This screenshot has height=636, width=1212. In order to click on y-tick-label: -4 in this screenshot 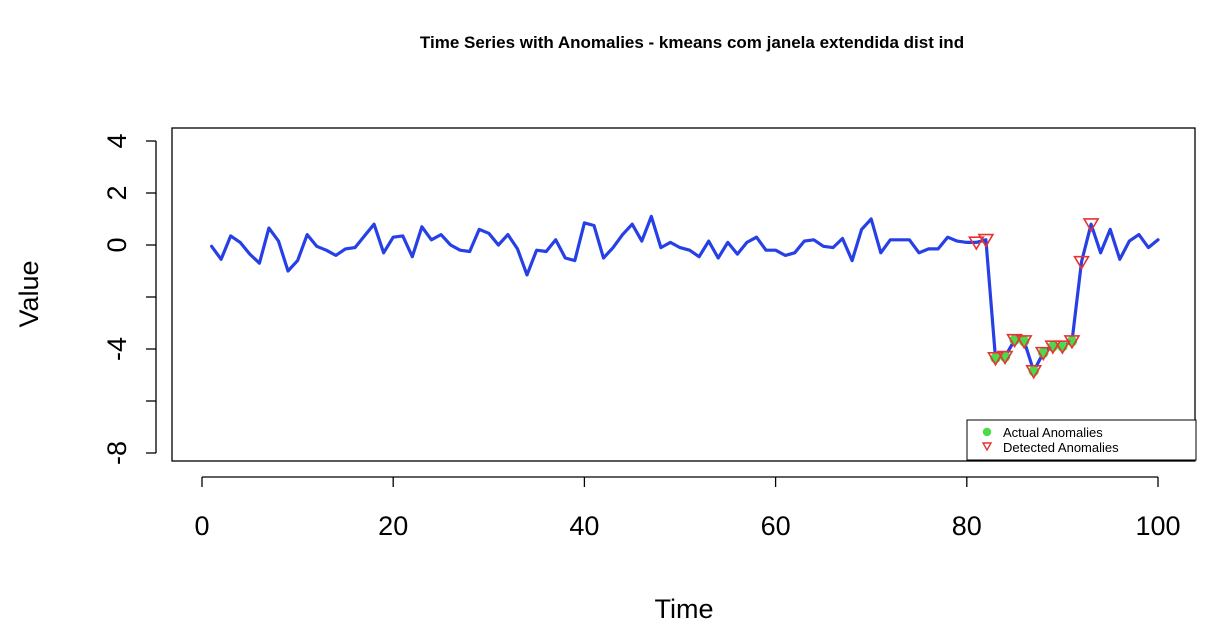, I will do `click(117, 349)`.